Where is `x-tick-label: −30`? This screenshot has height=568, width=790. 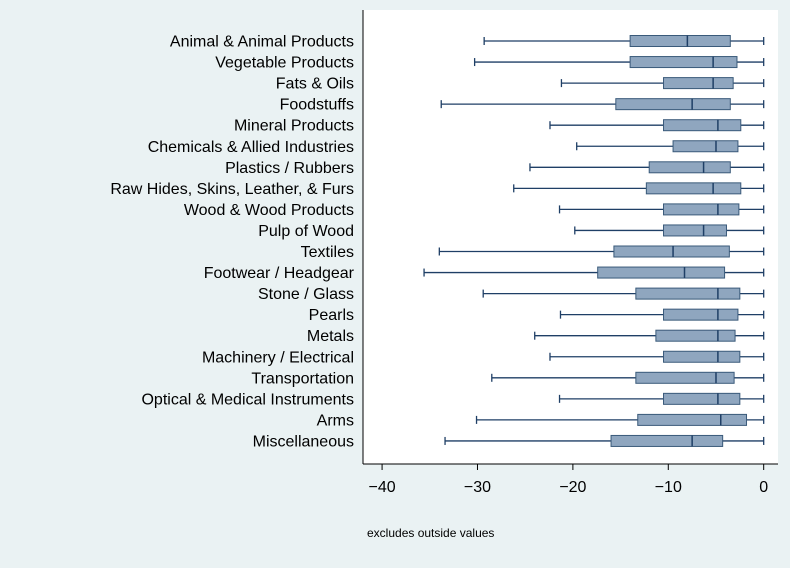 x-tick-label: −30 is located at coordinates (477, 487).